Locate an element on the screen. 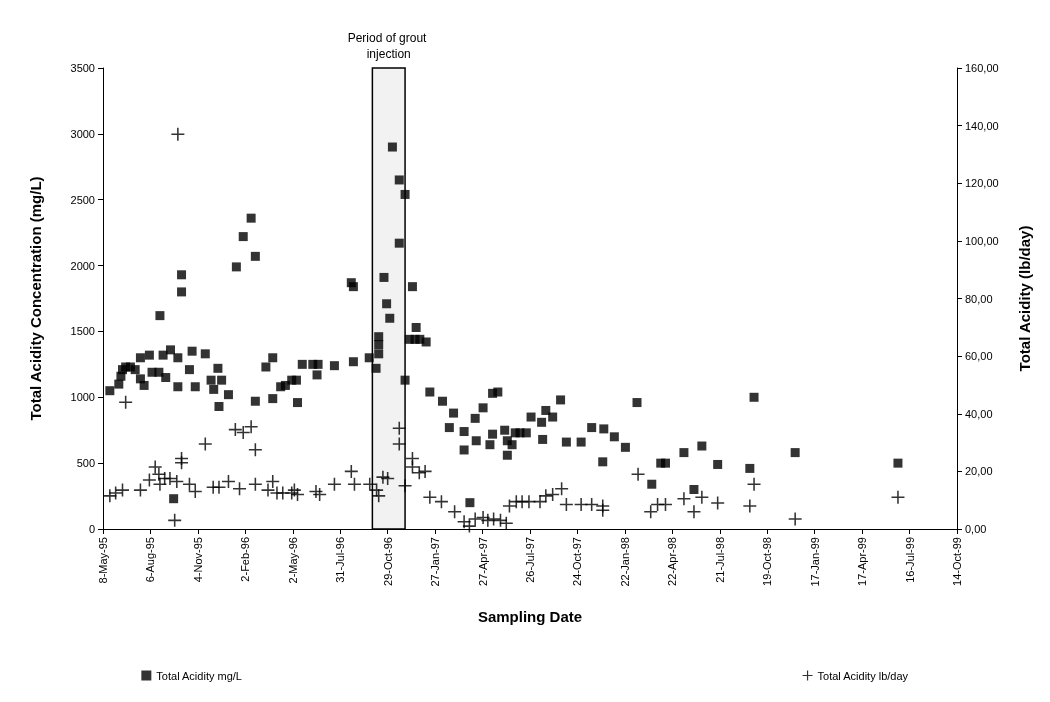 This screenshot has width=1050, height=702. x-tick-label: 17-Apr-99 is located at coordinates (862, 561).